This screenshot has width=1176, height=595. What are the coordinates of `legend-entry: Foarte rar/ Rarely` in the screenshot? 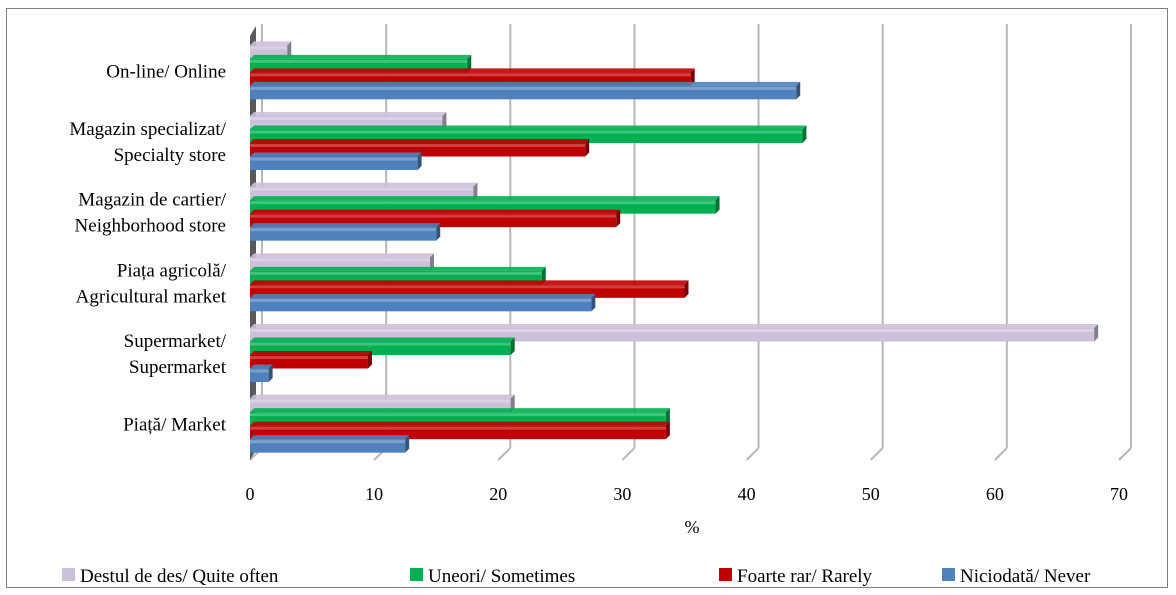 It's located at (805, 576).